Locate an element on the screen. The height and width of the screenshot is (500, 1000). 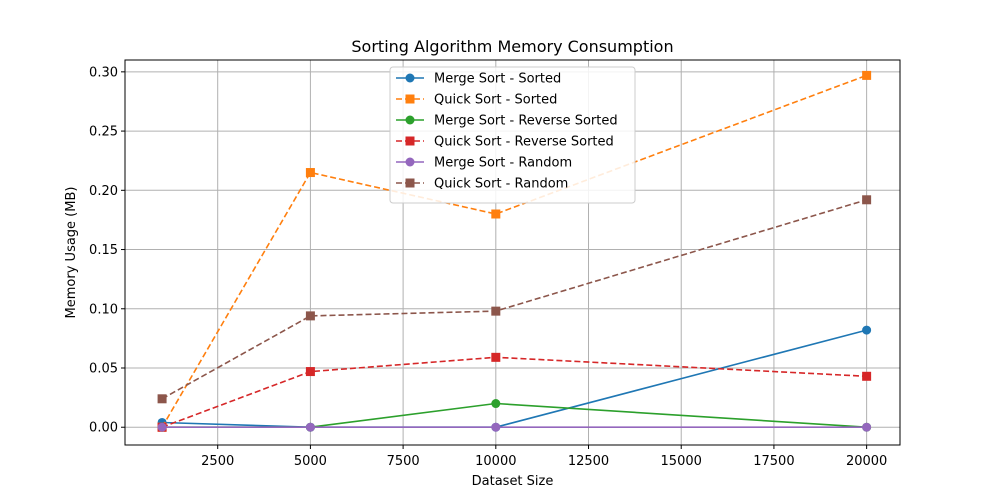
legend-label: Quick Sort - Reverse Sorted is located at coordinates (524, 142).